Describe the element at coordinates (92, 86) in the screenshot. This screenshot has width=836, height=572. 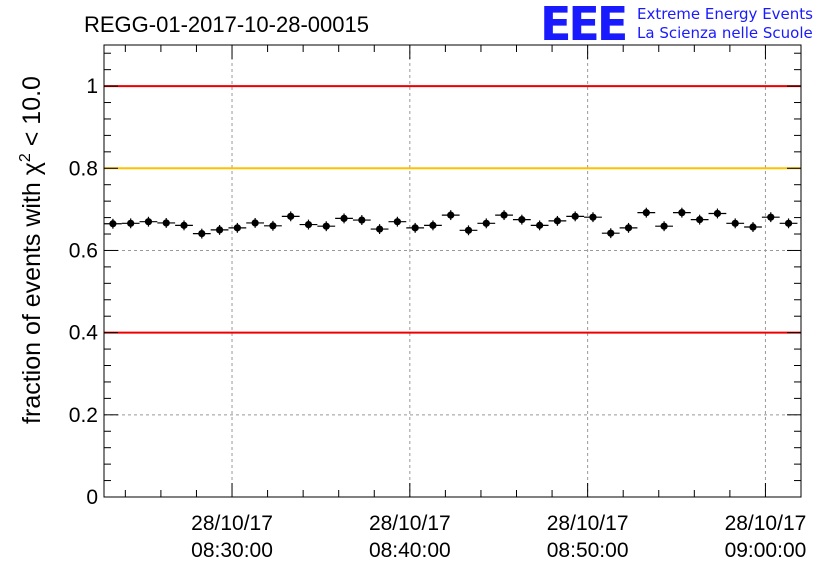
I see `y-tick-label-5: 1` at that location.